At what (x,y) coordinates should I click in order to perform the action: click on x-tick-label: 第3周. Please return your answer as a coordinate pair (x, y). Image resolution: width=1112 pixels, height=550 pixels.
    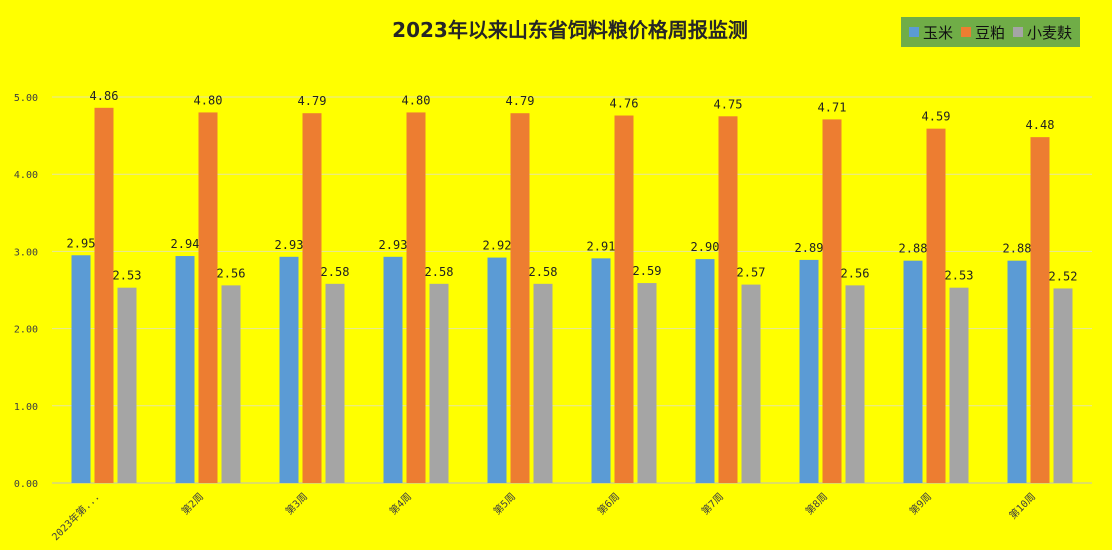
    Looking at the image, I should click on (297, 504).